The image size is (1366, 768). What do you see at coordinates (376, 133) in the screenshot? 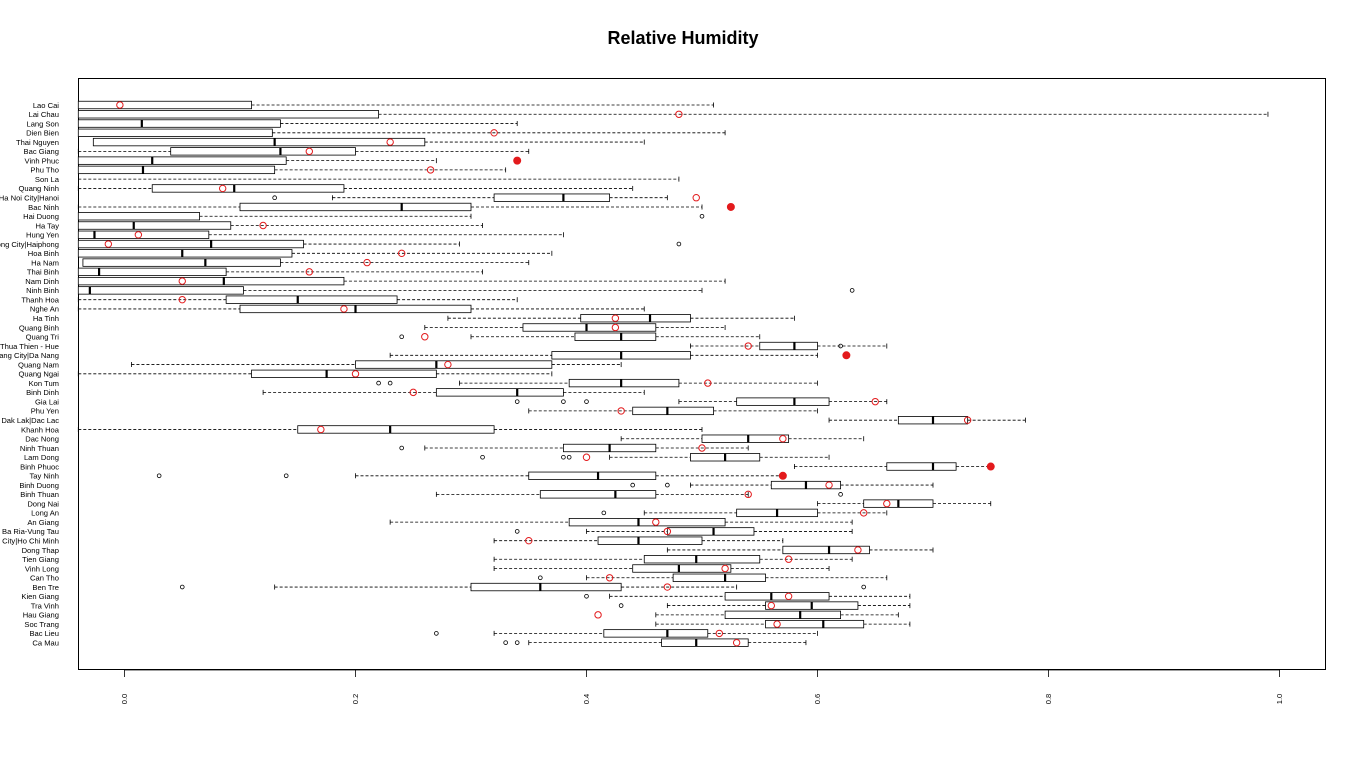
I see `box-row: Dien Bien` at bounding box center [376, 133].